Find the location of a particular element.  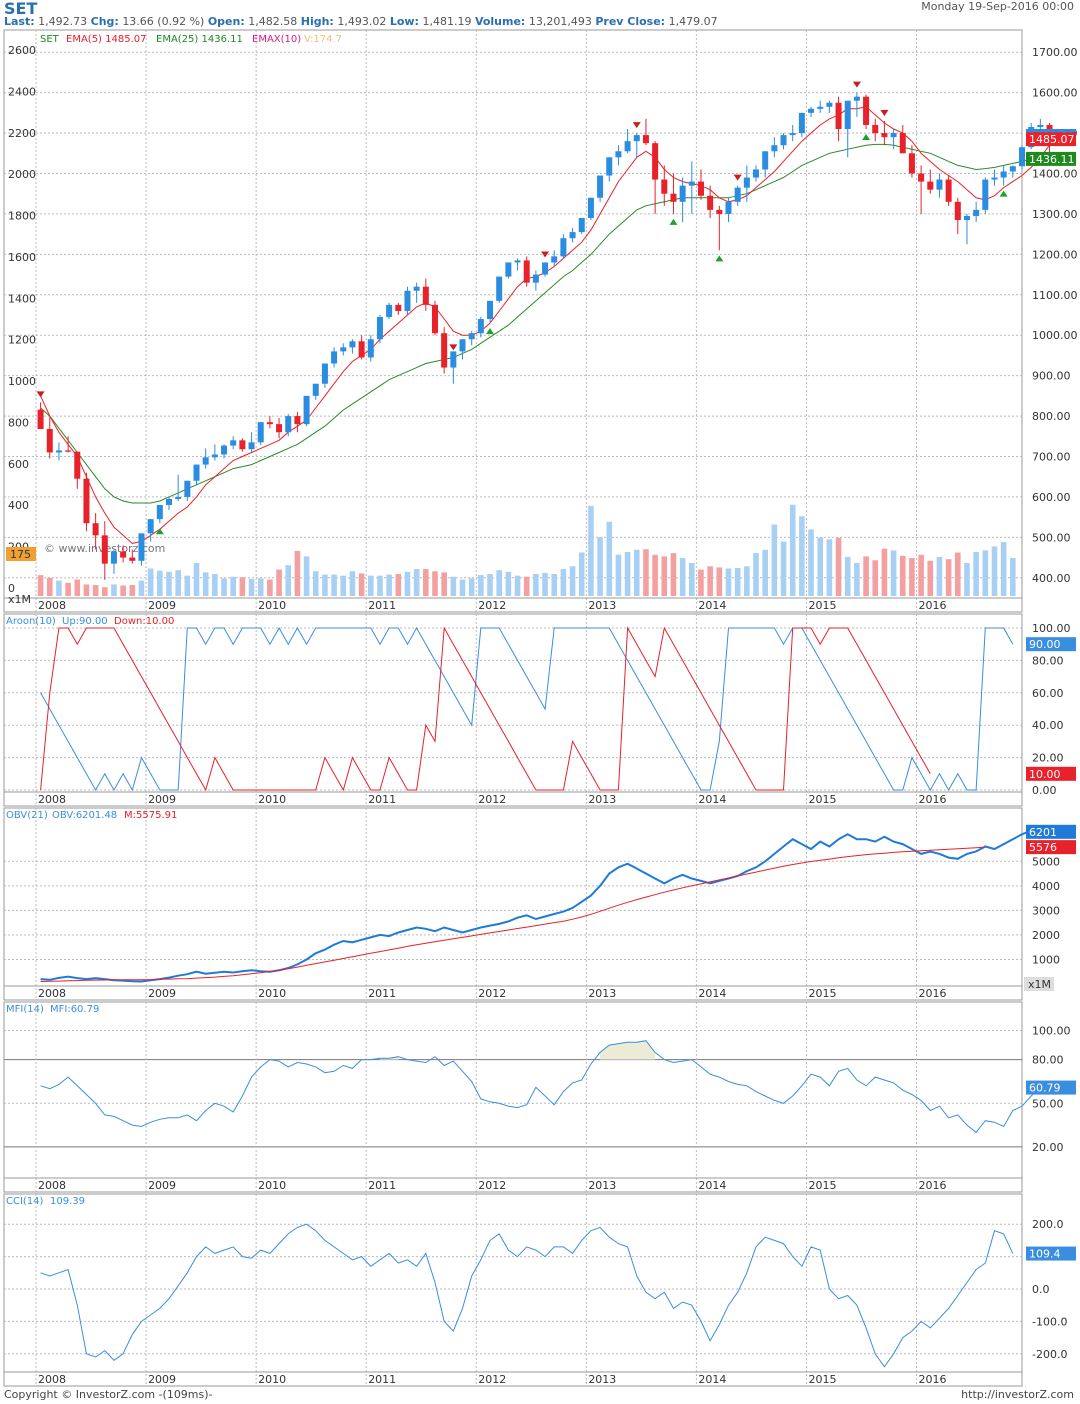

footer-url: http://investorZ.com is located at coordinates (1017, 1394).